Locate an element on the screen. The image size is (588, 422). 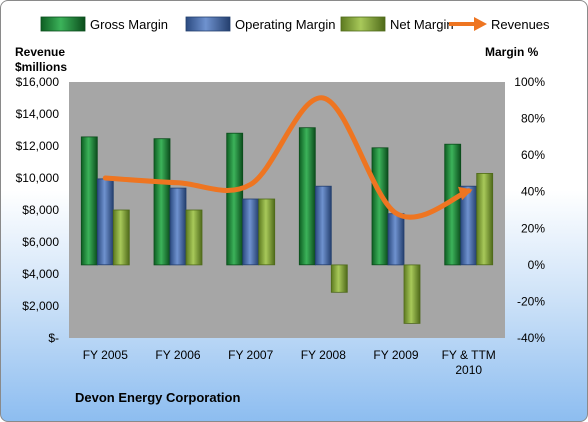
bar-net-margin-fy-2009 is located at coordinates (412, 294).